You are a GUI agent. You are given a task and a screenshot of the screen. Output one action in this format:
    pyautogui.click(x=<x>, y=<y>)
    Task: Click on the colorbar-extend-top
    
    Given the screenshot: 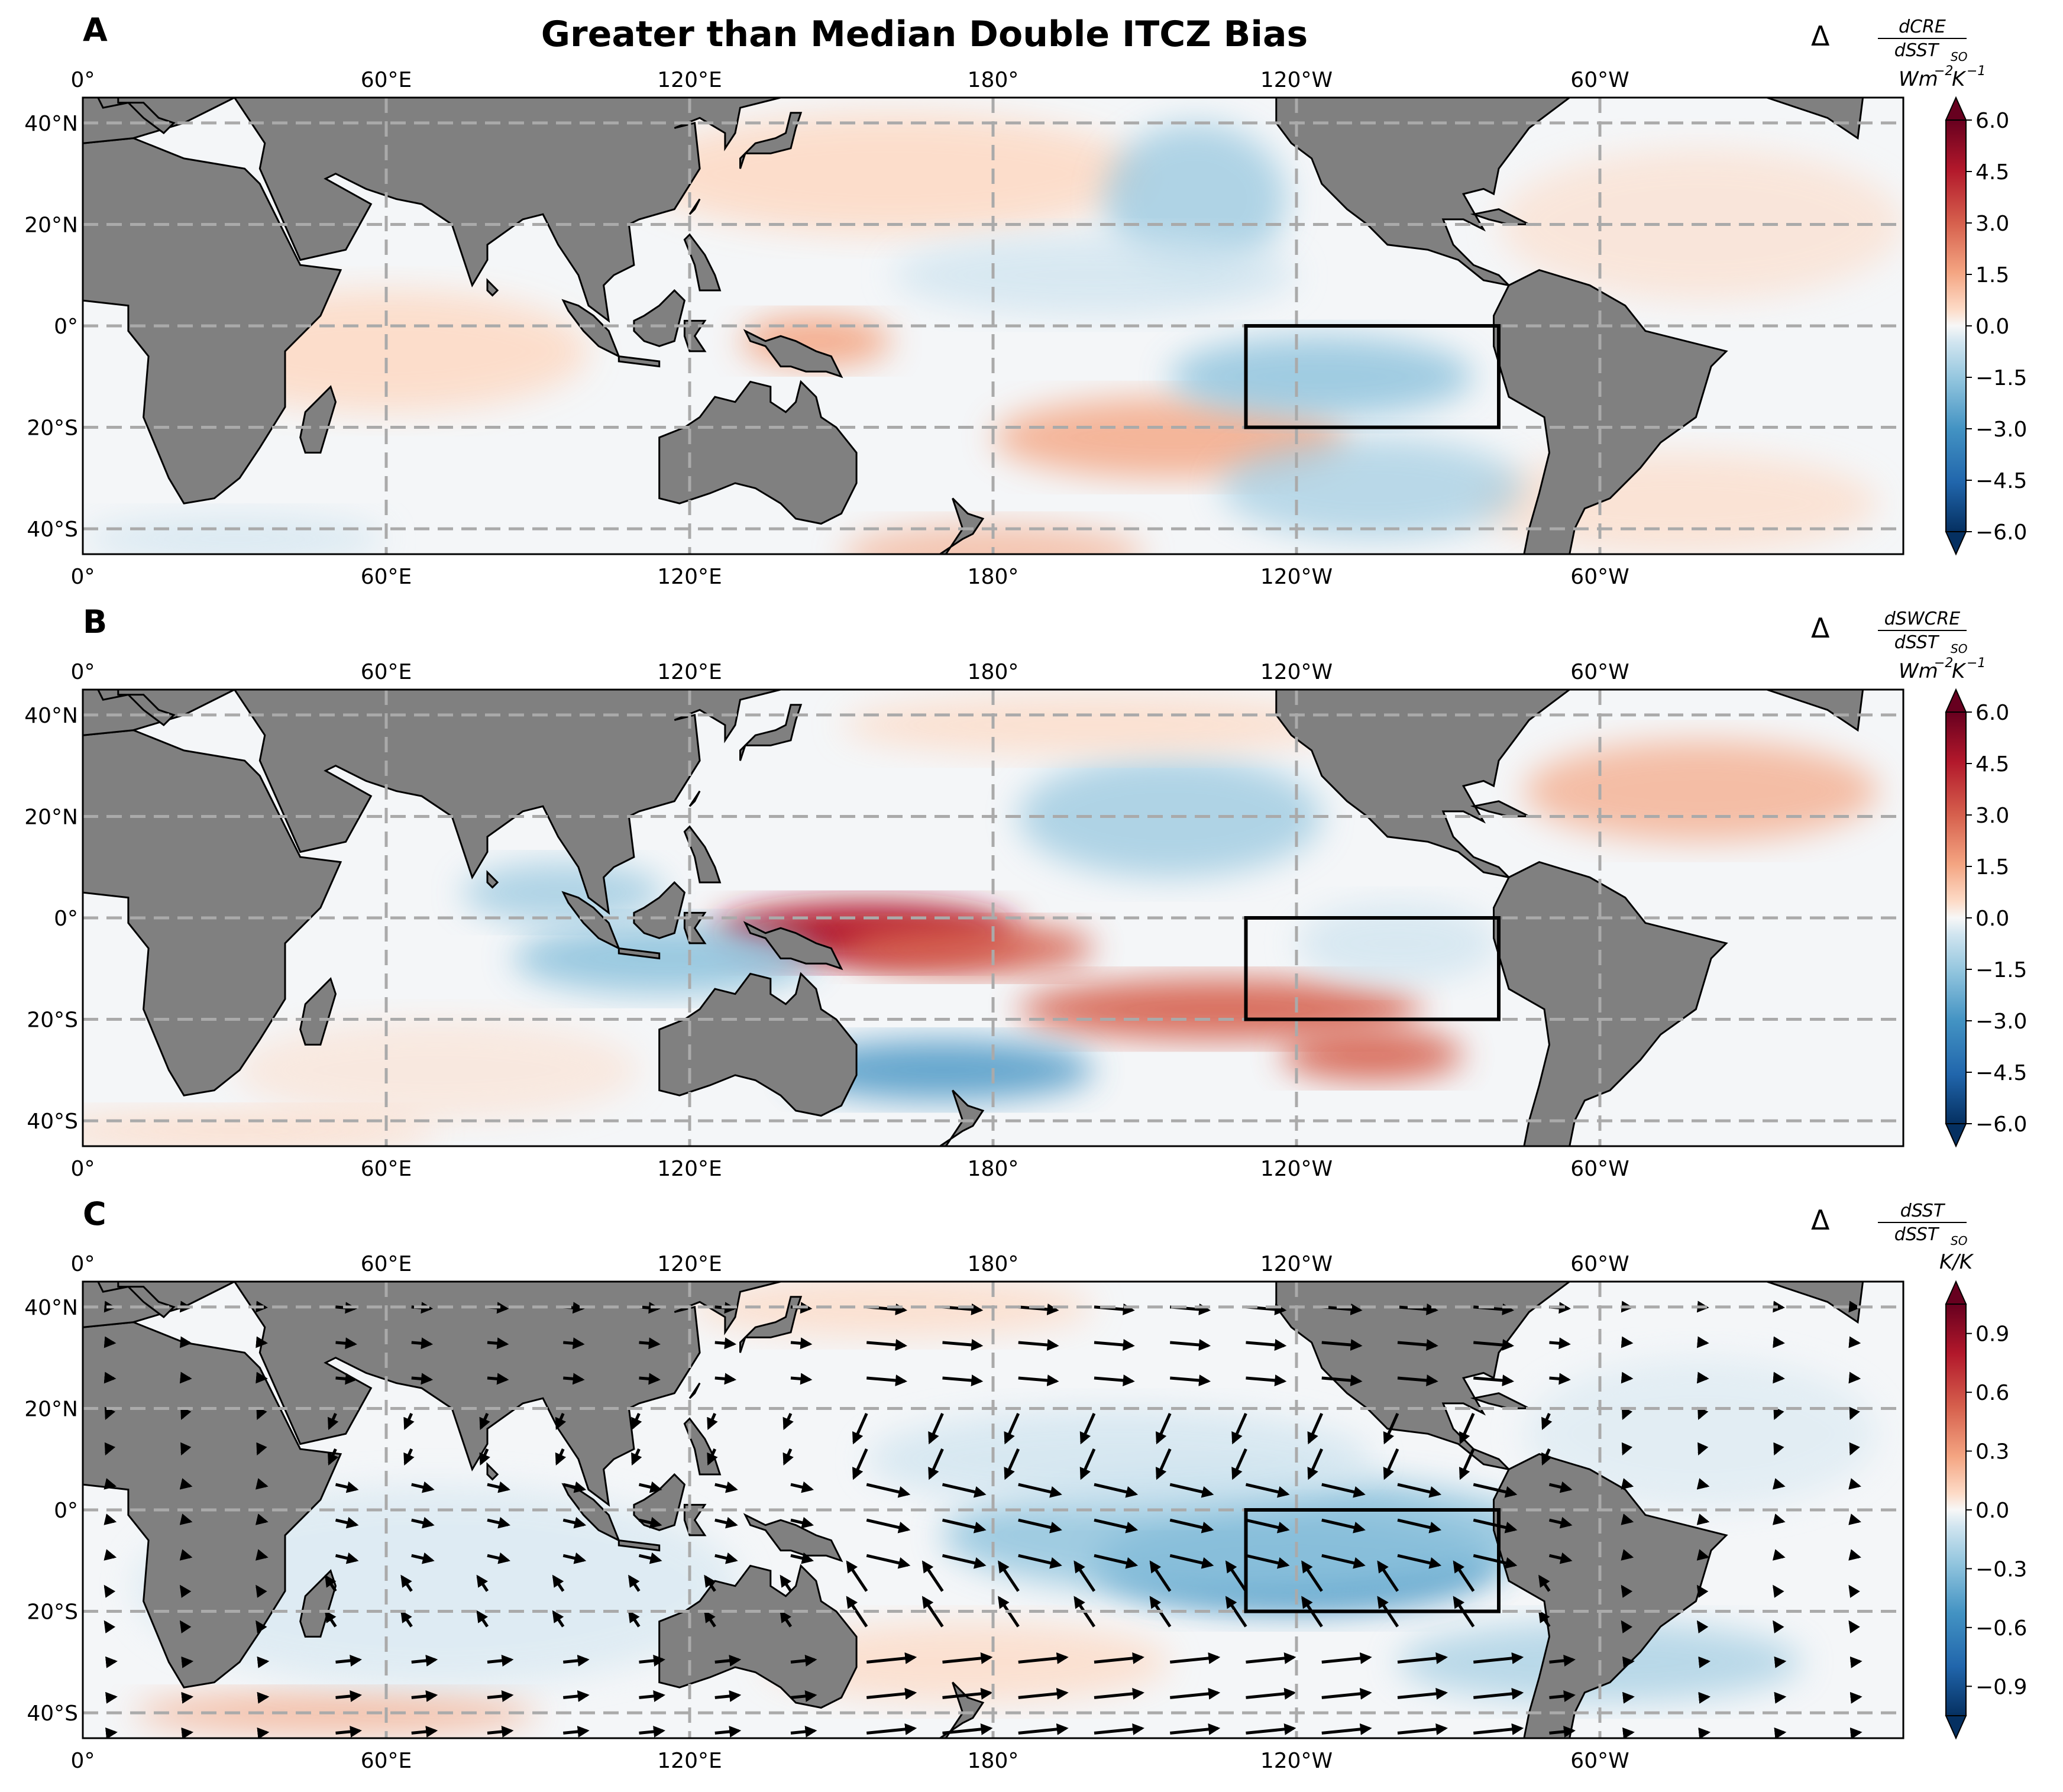 What is the action you would take?
    pyautogui.click(x=1956, y=700)
    